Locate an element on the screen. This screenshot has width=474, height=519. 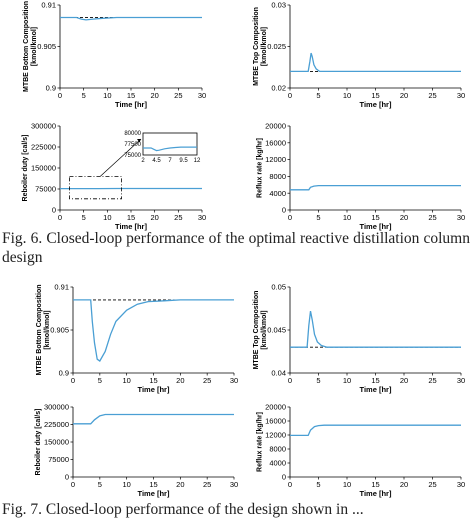
y-tick-label: 0.02 is located at coordinates (278, 88).